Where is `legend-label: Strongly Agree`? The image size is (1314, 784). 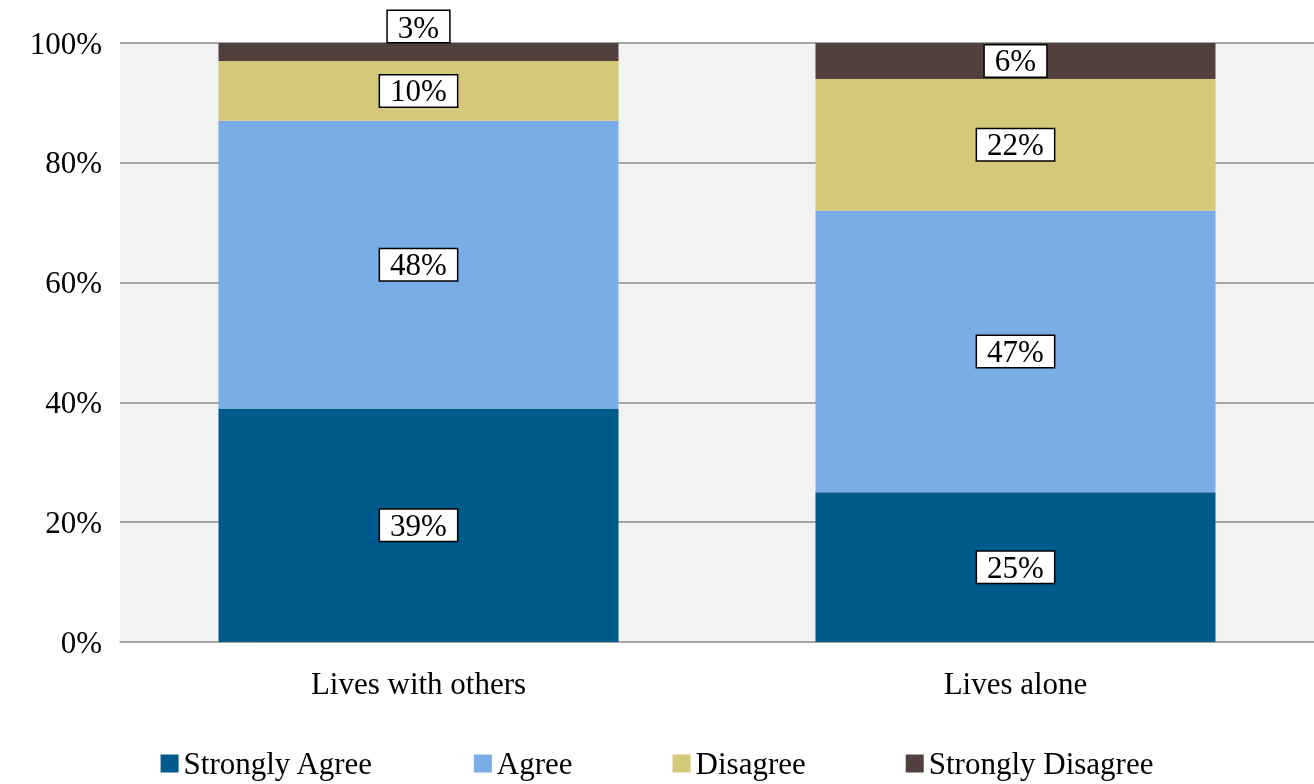 legend-label: Strongly Agree is located at coordinates (278, 763).